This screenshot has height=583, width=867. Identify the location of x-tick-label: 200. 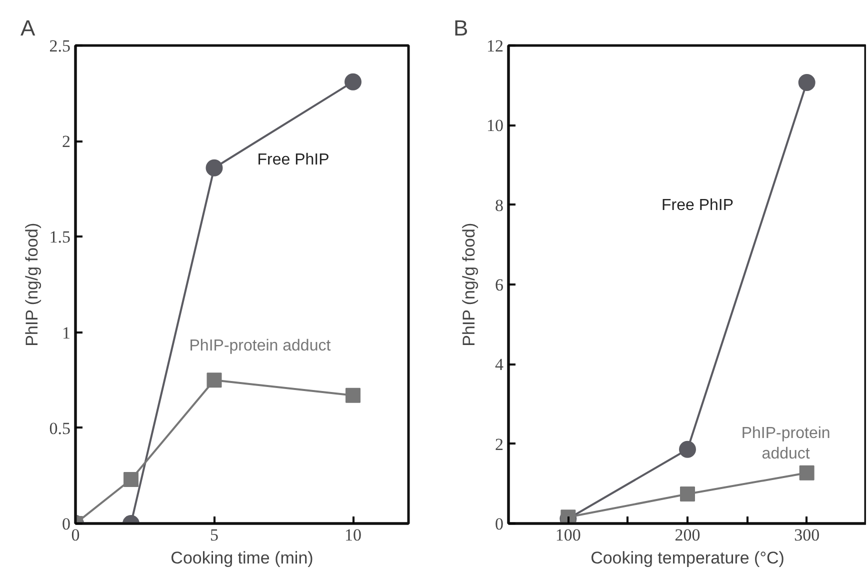
(687, 535).